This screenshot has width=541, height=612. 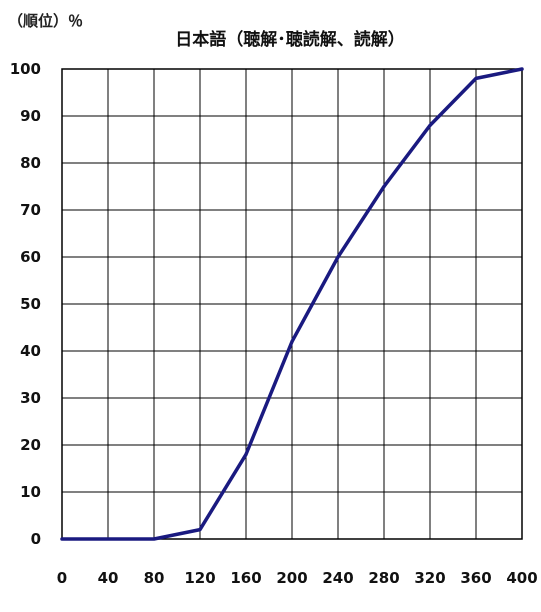 What do you see at coordinates (30, 163) in the screenshot?
I see `y-tick-label: 80` at bounding box center [30, 163].